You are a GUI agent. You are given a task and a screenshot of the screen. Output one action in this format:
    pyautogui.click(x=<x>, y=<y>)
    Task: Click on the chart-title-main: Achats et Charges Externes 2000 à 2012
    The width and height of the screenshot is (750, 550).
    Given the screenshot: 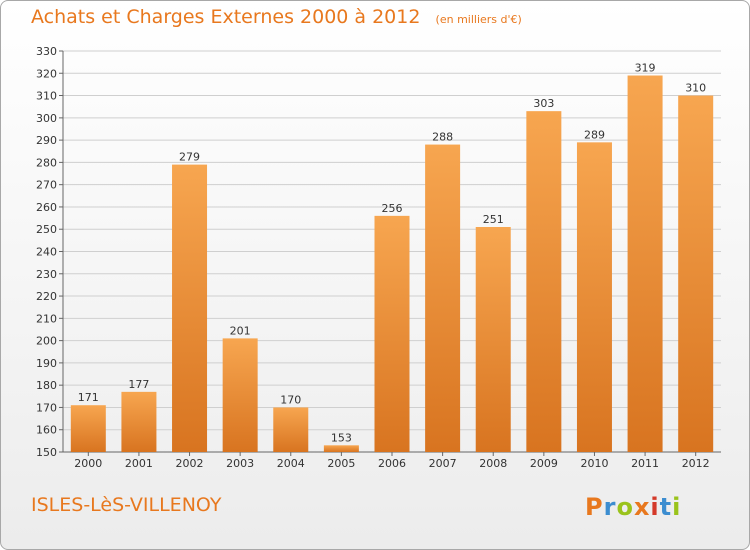 What is the action you would take?
    pyautogui.click(x=226, y=17)
    